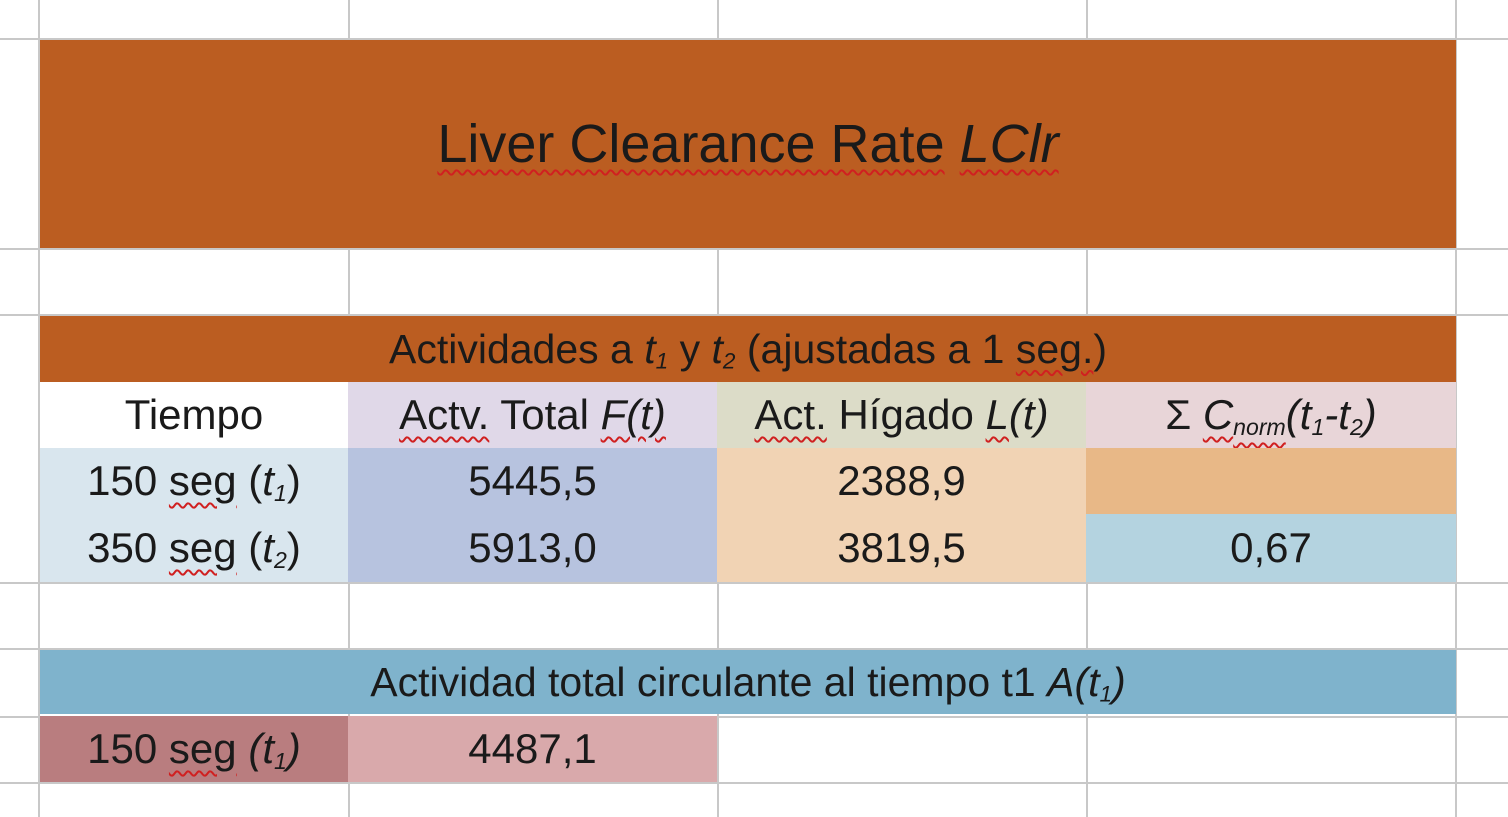 The height and width of the screenshot is (817, 1508). Describe the element at coordinates (1271, 481) in the screenshot. I see `table-row-cnorm-cell` at that location.